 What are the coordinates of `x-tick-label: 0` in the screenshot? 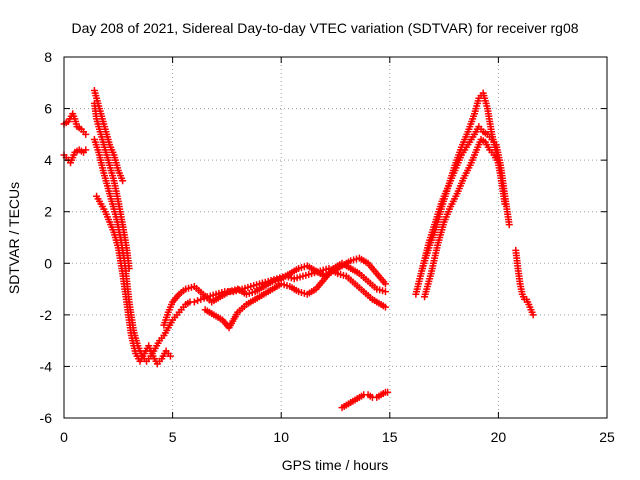 It's located at (64, 437).